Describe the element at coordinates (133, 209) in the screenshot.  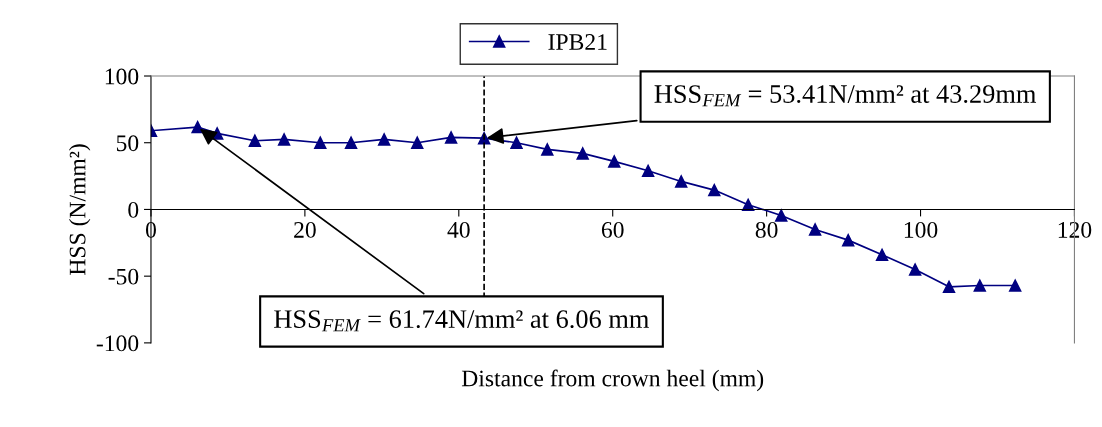
I see `y-tick-label: 0` at that location.